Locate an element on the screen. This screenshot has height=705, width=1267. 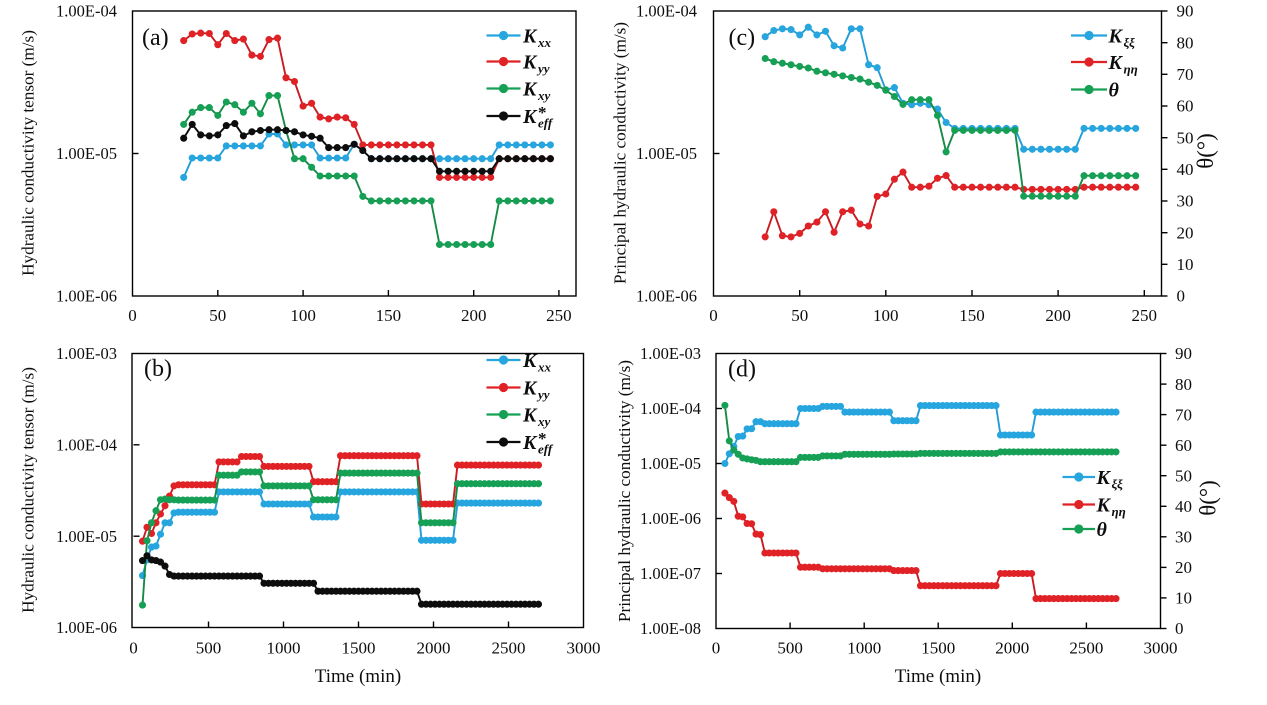
svg-text: (c) is located at coordinates (742, 38).